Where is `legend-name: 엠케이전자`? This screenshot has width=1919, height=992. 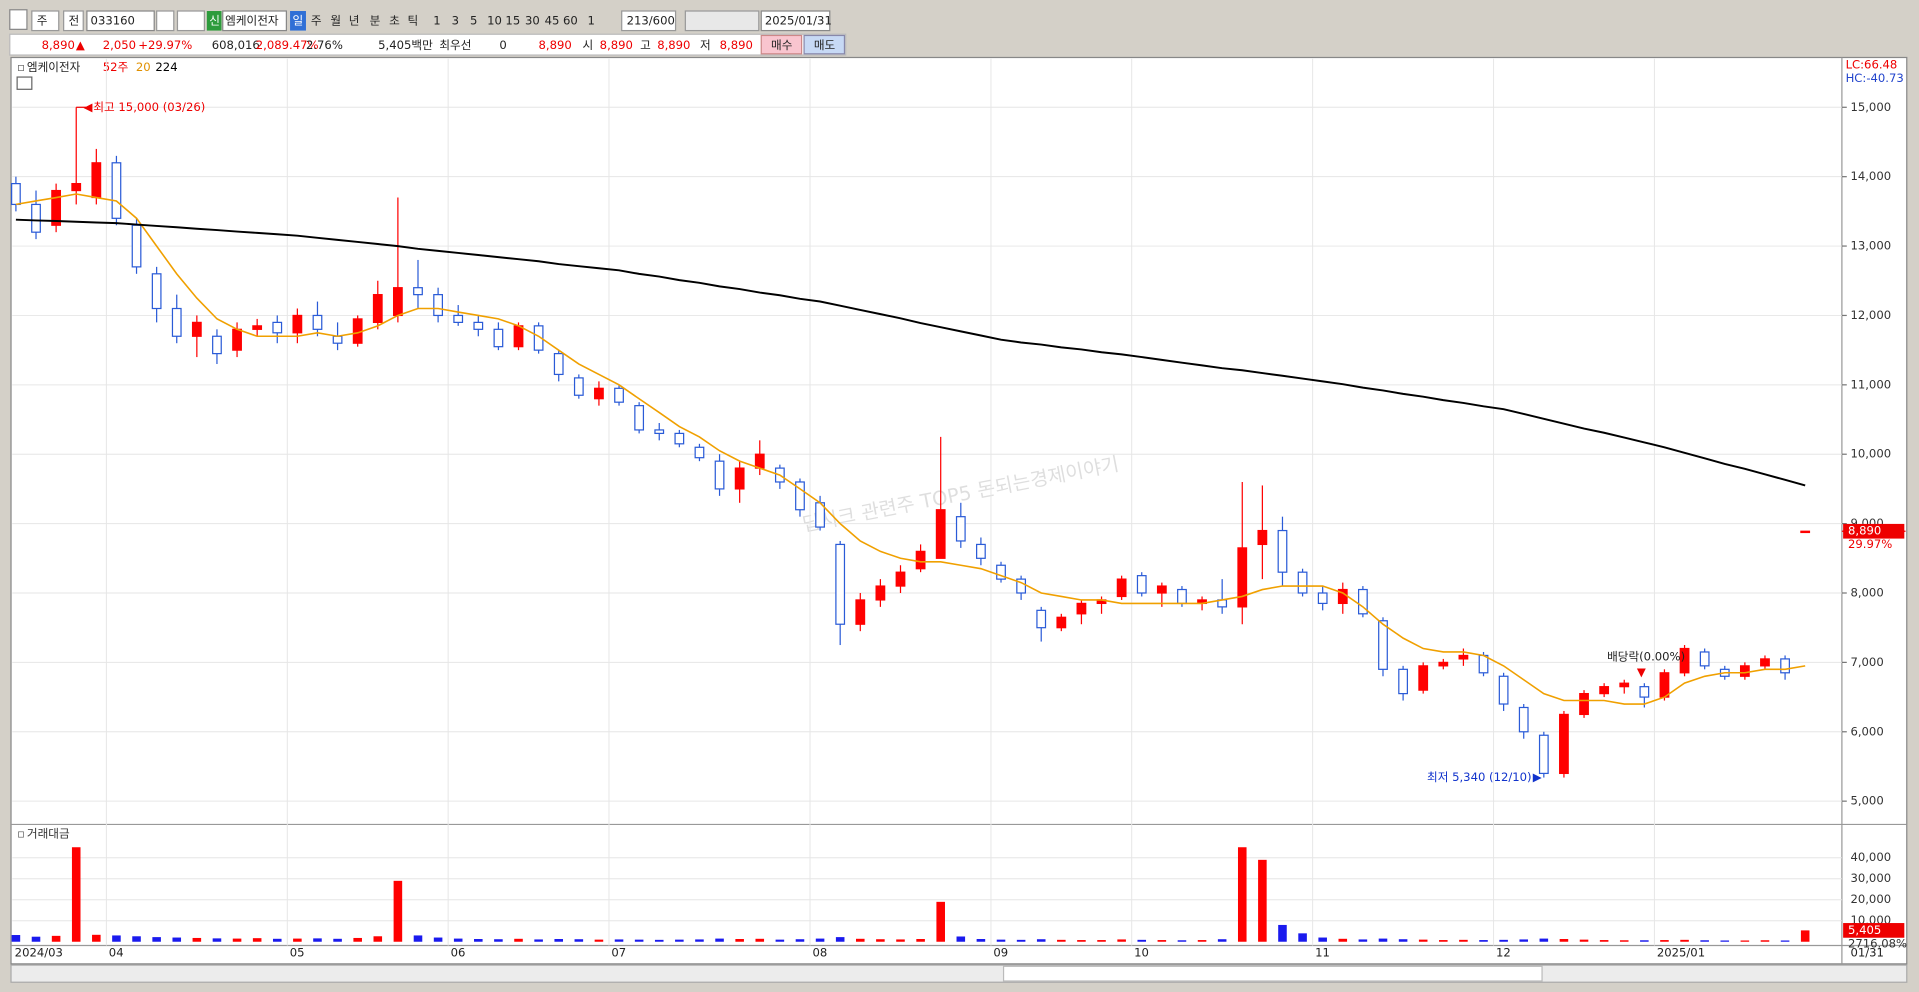
legend-name: 엠케이전자 is located at coordinates (54, 67).